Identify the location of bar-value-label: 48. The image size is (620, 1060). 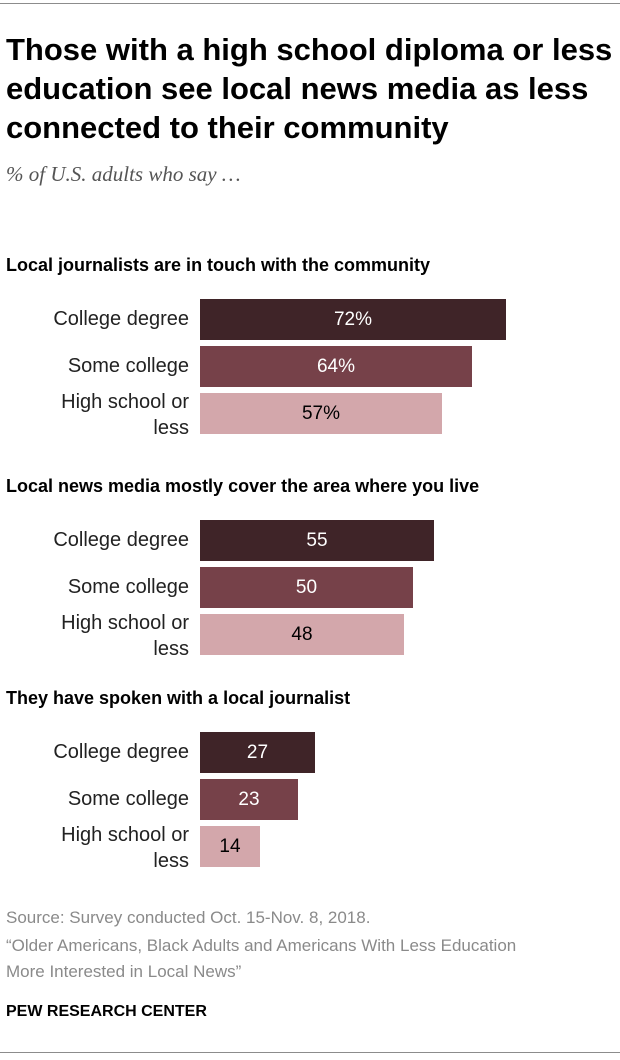
(302, 634).